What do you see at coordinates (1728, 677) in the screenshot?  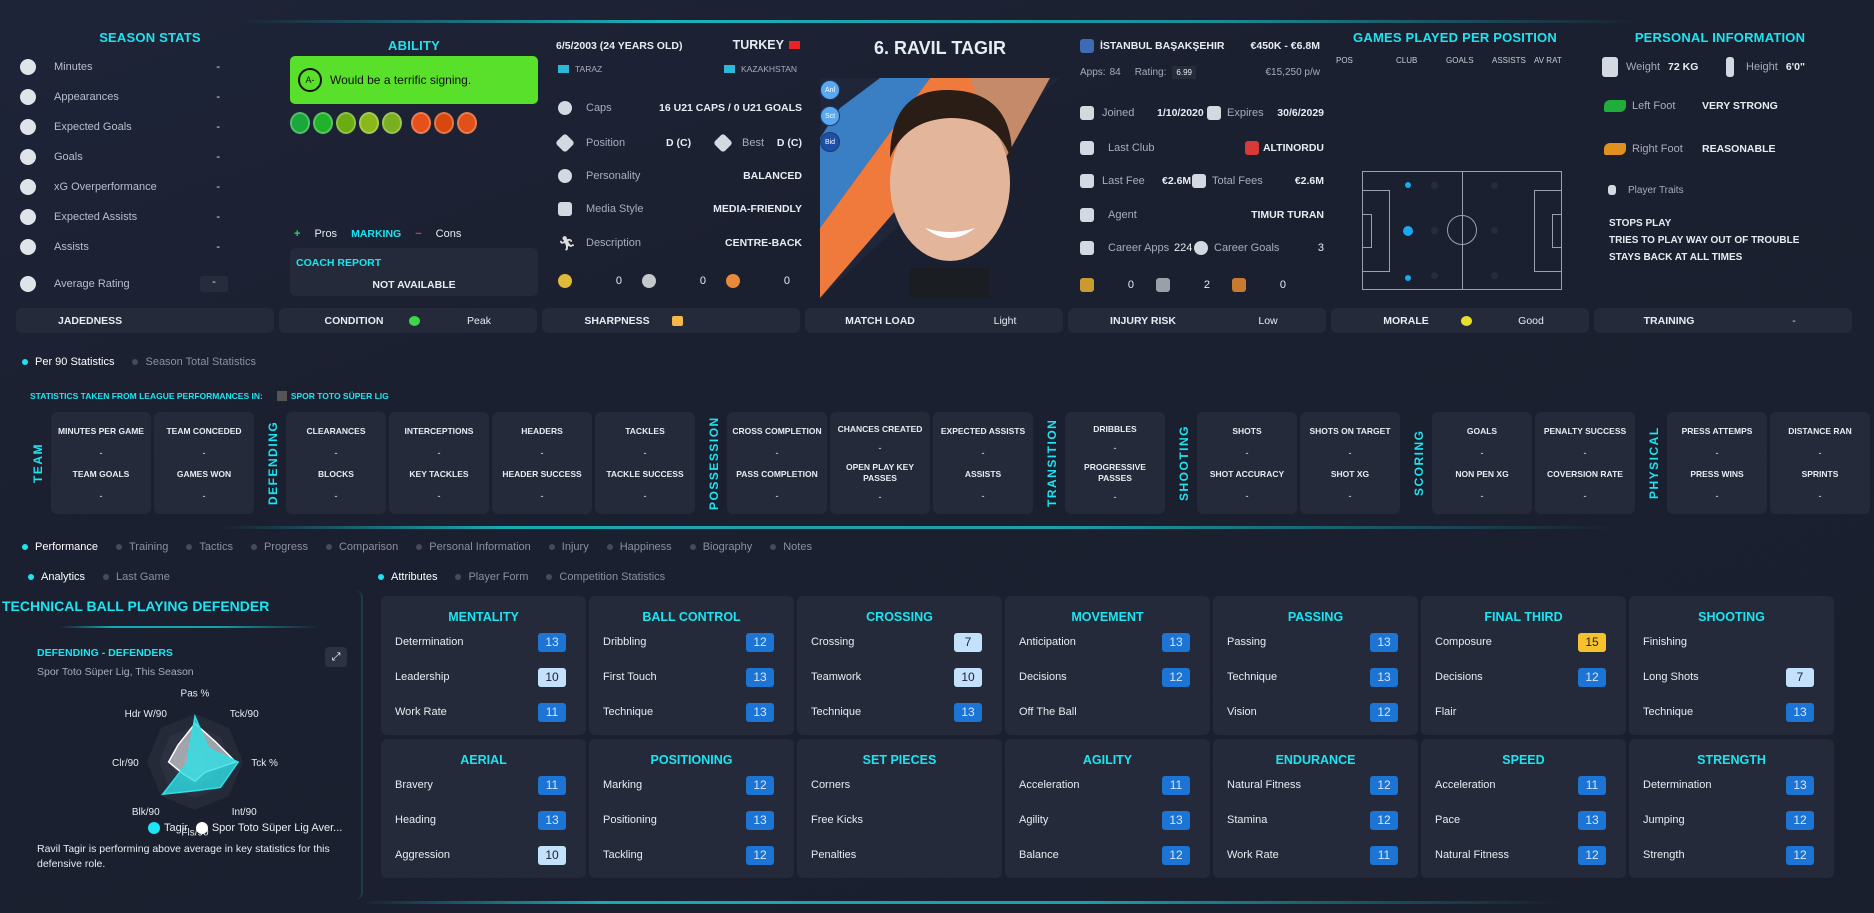 I see `attribute-row: Long Shots 7` at bounding box center [1728, 677].